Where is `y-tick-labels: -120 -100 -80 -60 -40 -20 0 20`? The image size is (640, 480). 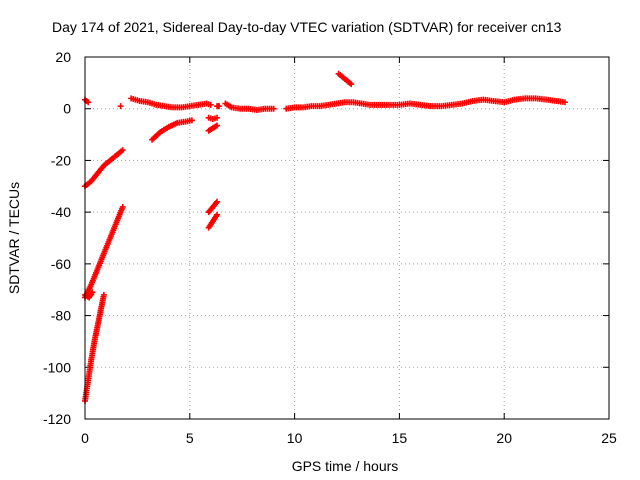
y-tick-labels: -120 -100 -80 -60 -40 -20 0 20 is located at coordinates (57, 238).